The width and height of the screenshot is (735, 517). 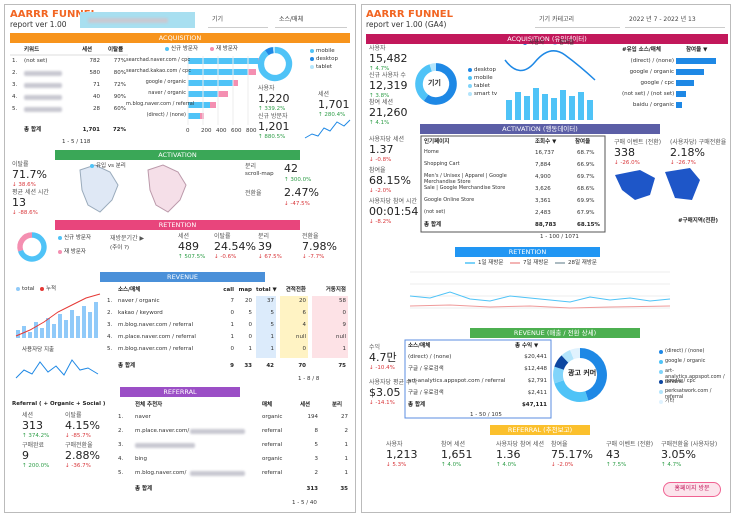 What do you see at coordinates (236, 131) in the screenshot?
I see `axis-label: 600` at bounding box center [236, 131].